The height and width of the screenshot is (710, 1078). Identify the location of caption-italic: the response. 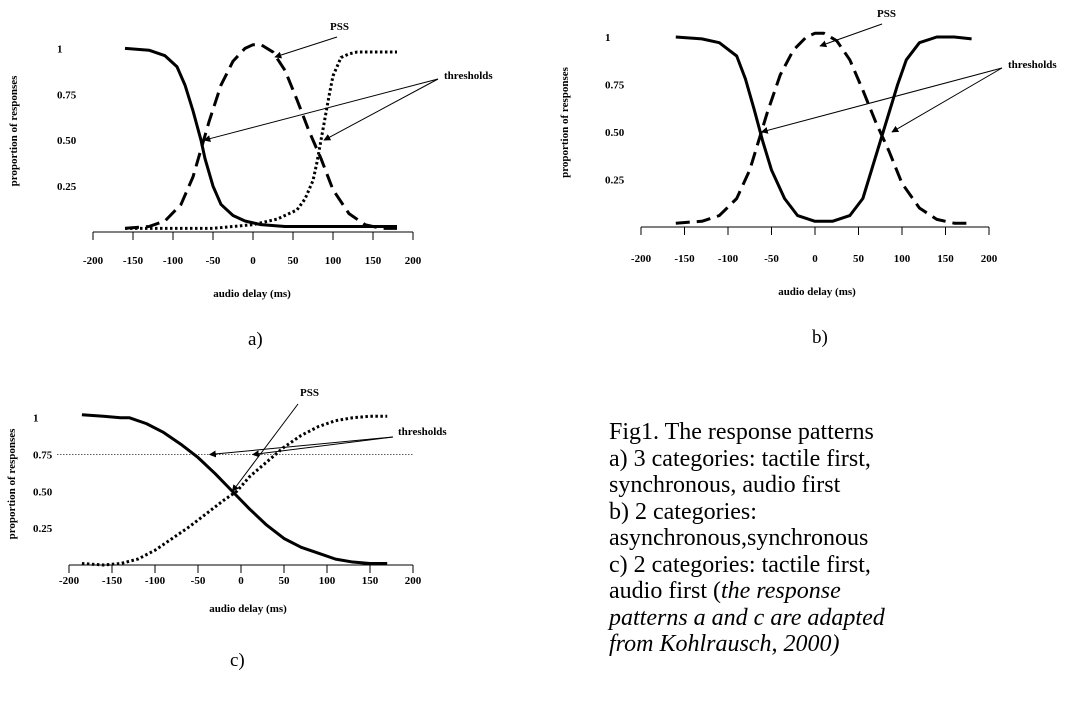
(780, 591).